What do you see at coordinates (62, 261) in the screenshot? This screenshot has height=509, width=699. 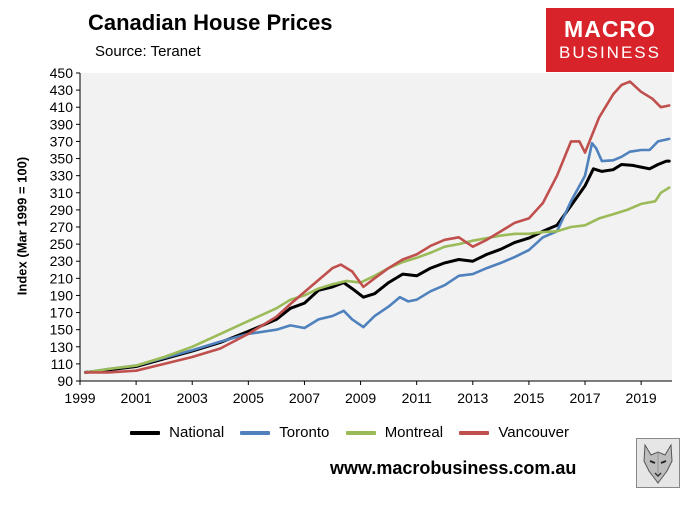 I see `y-tick-label-230: 230` at bounding box center [62, 261].